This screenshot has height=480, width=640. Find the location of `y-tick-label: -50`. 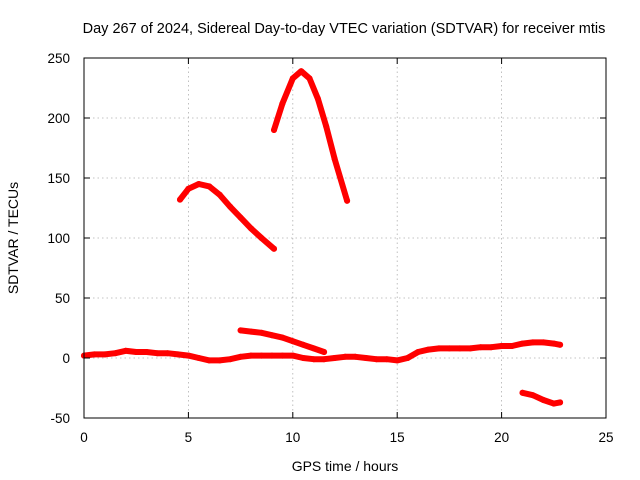

y-tick-label: -50 is located at coordinates (60, 418).